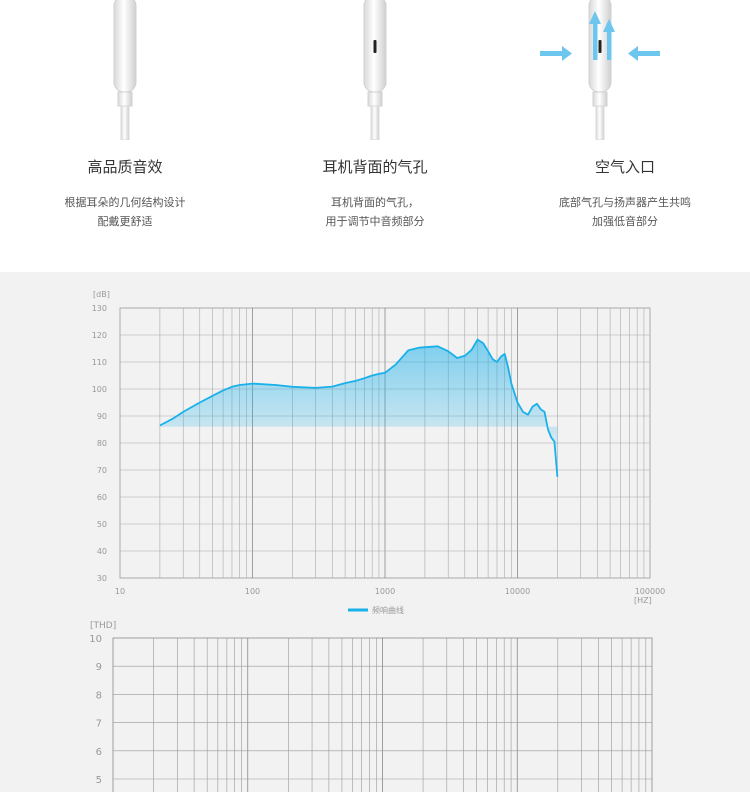 This screenshot has height=796, width=750. I want to click on fr-x-ticks: 10 100 1000 10000 100000, so click(390, 591).